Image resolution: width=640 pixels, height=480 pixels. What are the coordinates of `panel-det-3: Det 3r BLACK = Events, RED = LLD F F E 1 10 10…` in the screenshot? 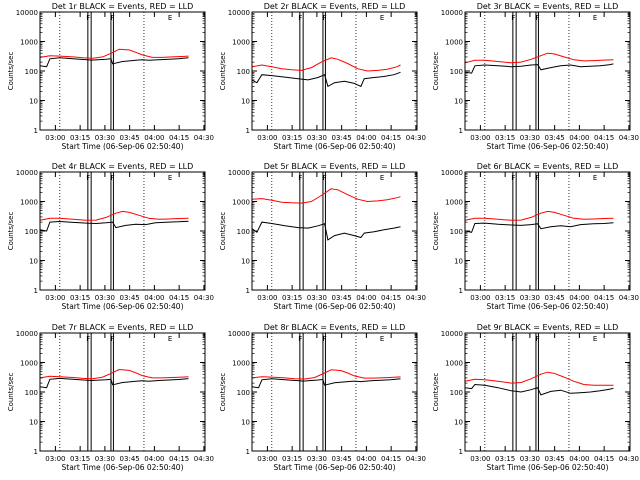 It's located at (535, 76).